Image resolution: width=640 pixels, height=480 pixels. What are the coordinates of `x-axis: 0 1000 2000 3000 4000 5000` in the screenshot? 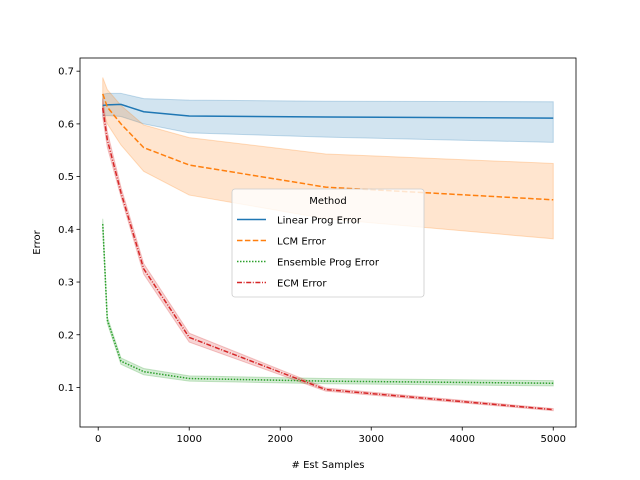 It's located at (330, 436).